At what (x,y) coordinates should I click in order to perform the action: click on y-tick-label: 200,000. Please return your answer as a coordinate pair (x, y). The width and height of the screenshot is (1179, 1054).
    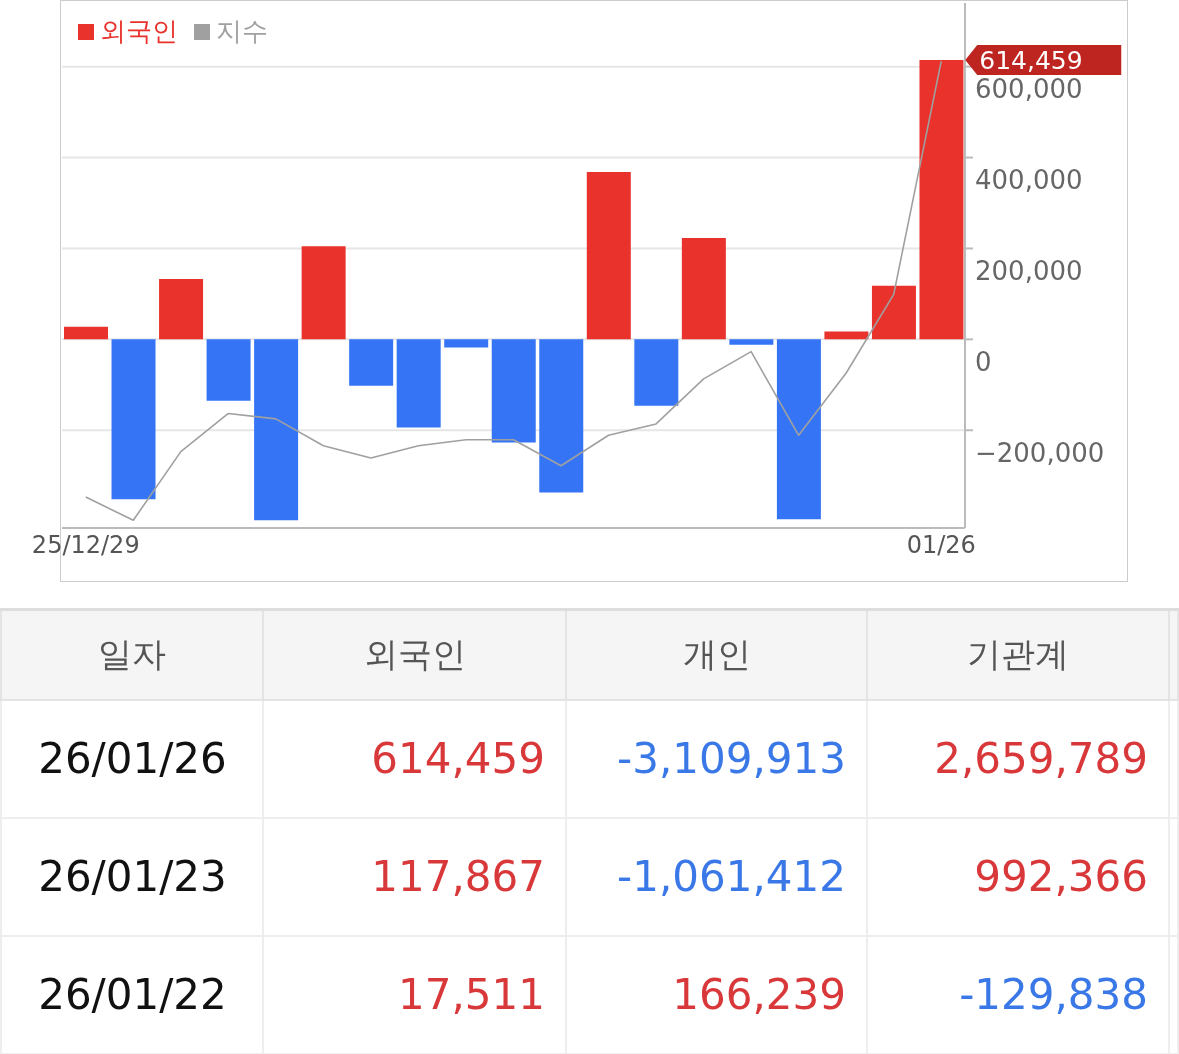
    Looking at the image, I should click on (1029, 270).